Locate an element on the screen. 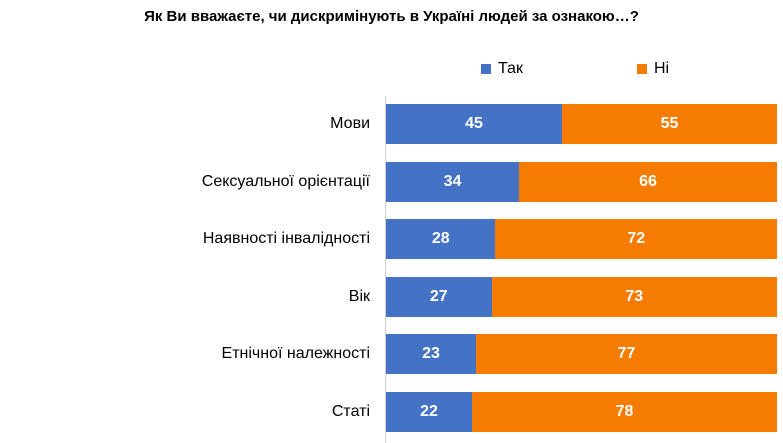 The height and width of the screenshot is (443, 783). bar-row: Етнічної належності 23 77 is located at coordinates (391, 354).